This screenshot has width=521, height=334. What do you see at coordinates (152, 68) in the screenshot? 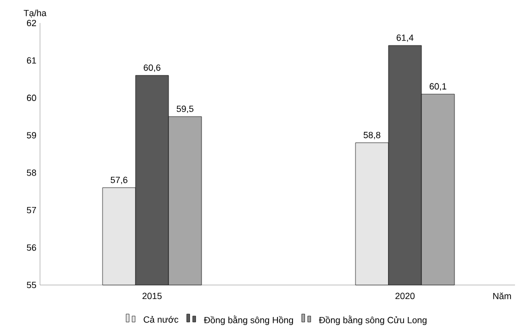
I see `data-label: 60,6` at bounding box center [152, 68].